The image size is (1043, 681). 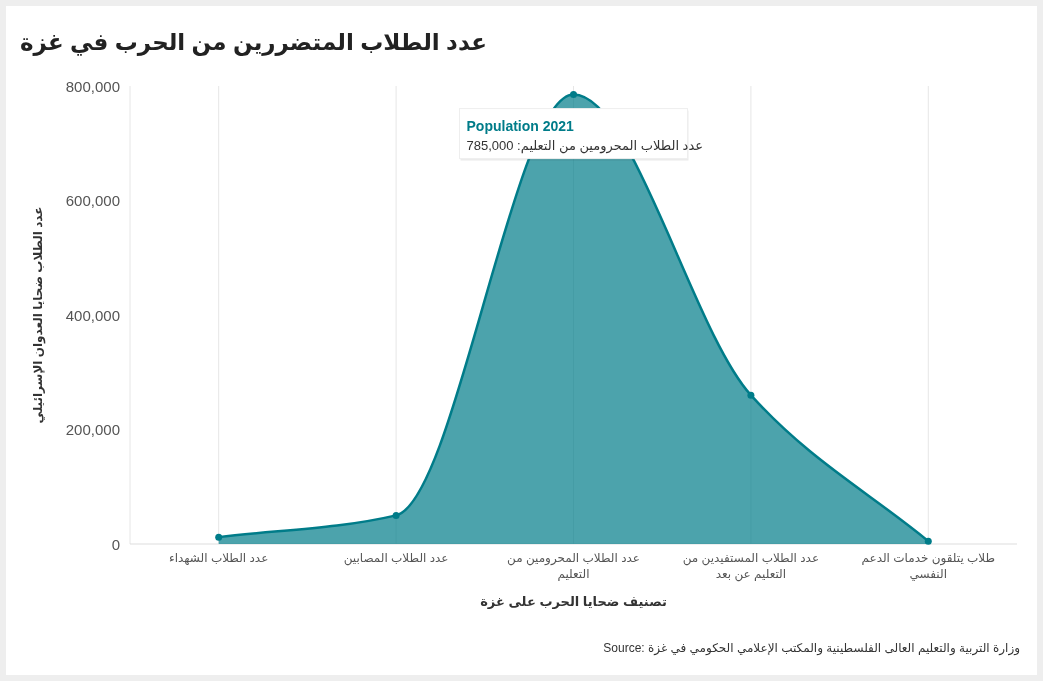 What do you see at coordinates (219, 558) in the screenshot?
I see `x-tick-label: عدد الطلاب الشهداء` at bounding box center [219, 558].